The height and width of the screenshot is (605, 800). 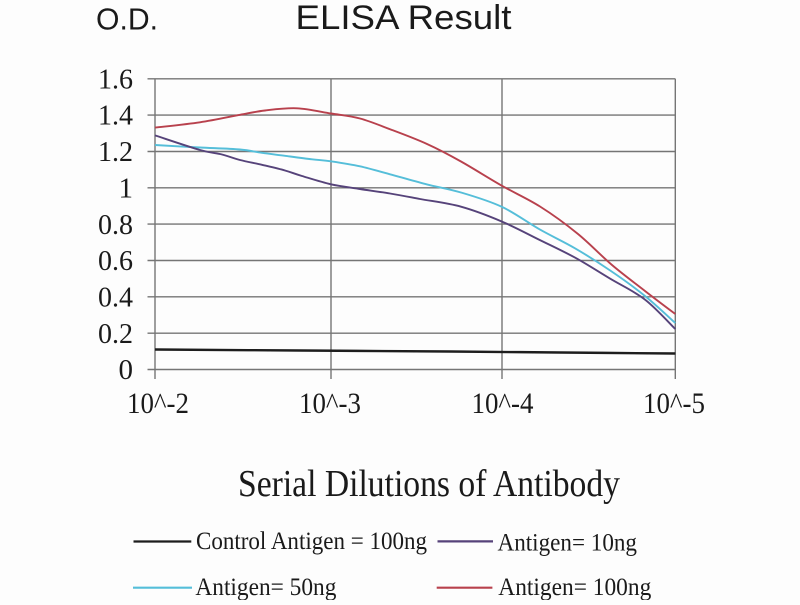 I want to click on svg-text: 0.8, so click(x=115, y=225).